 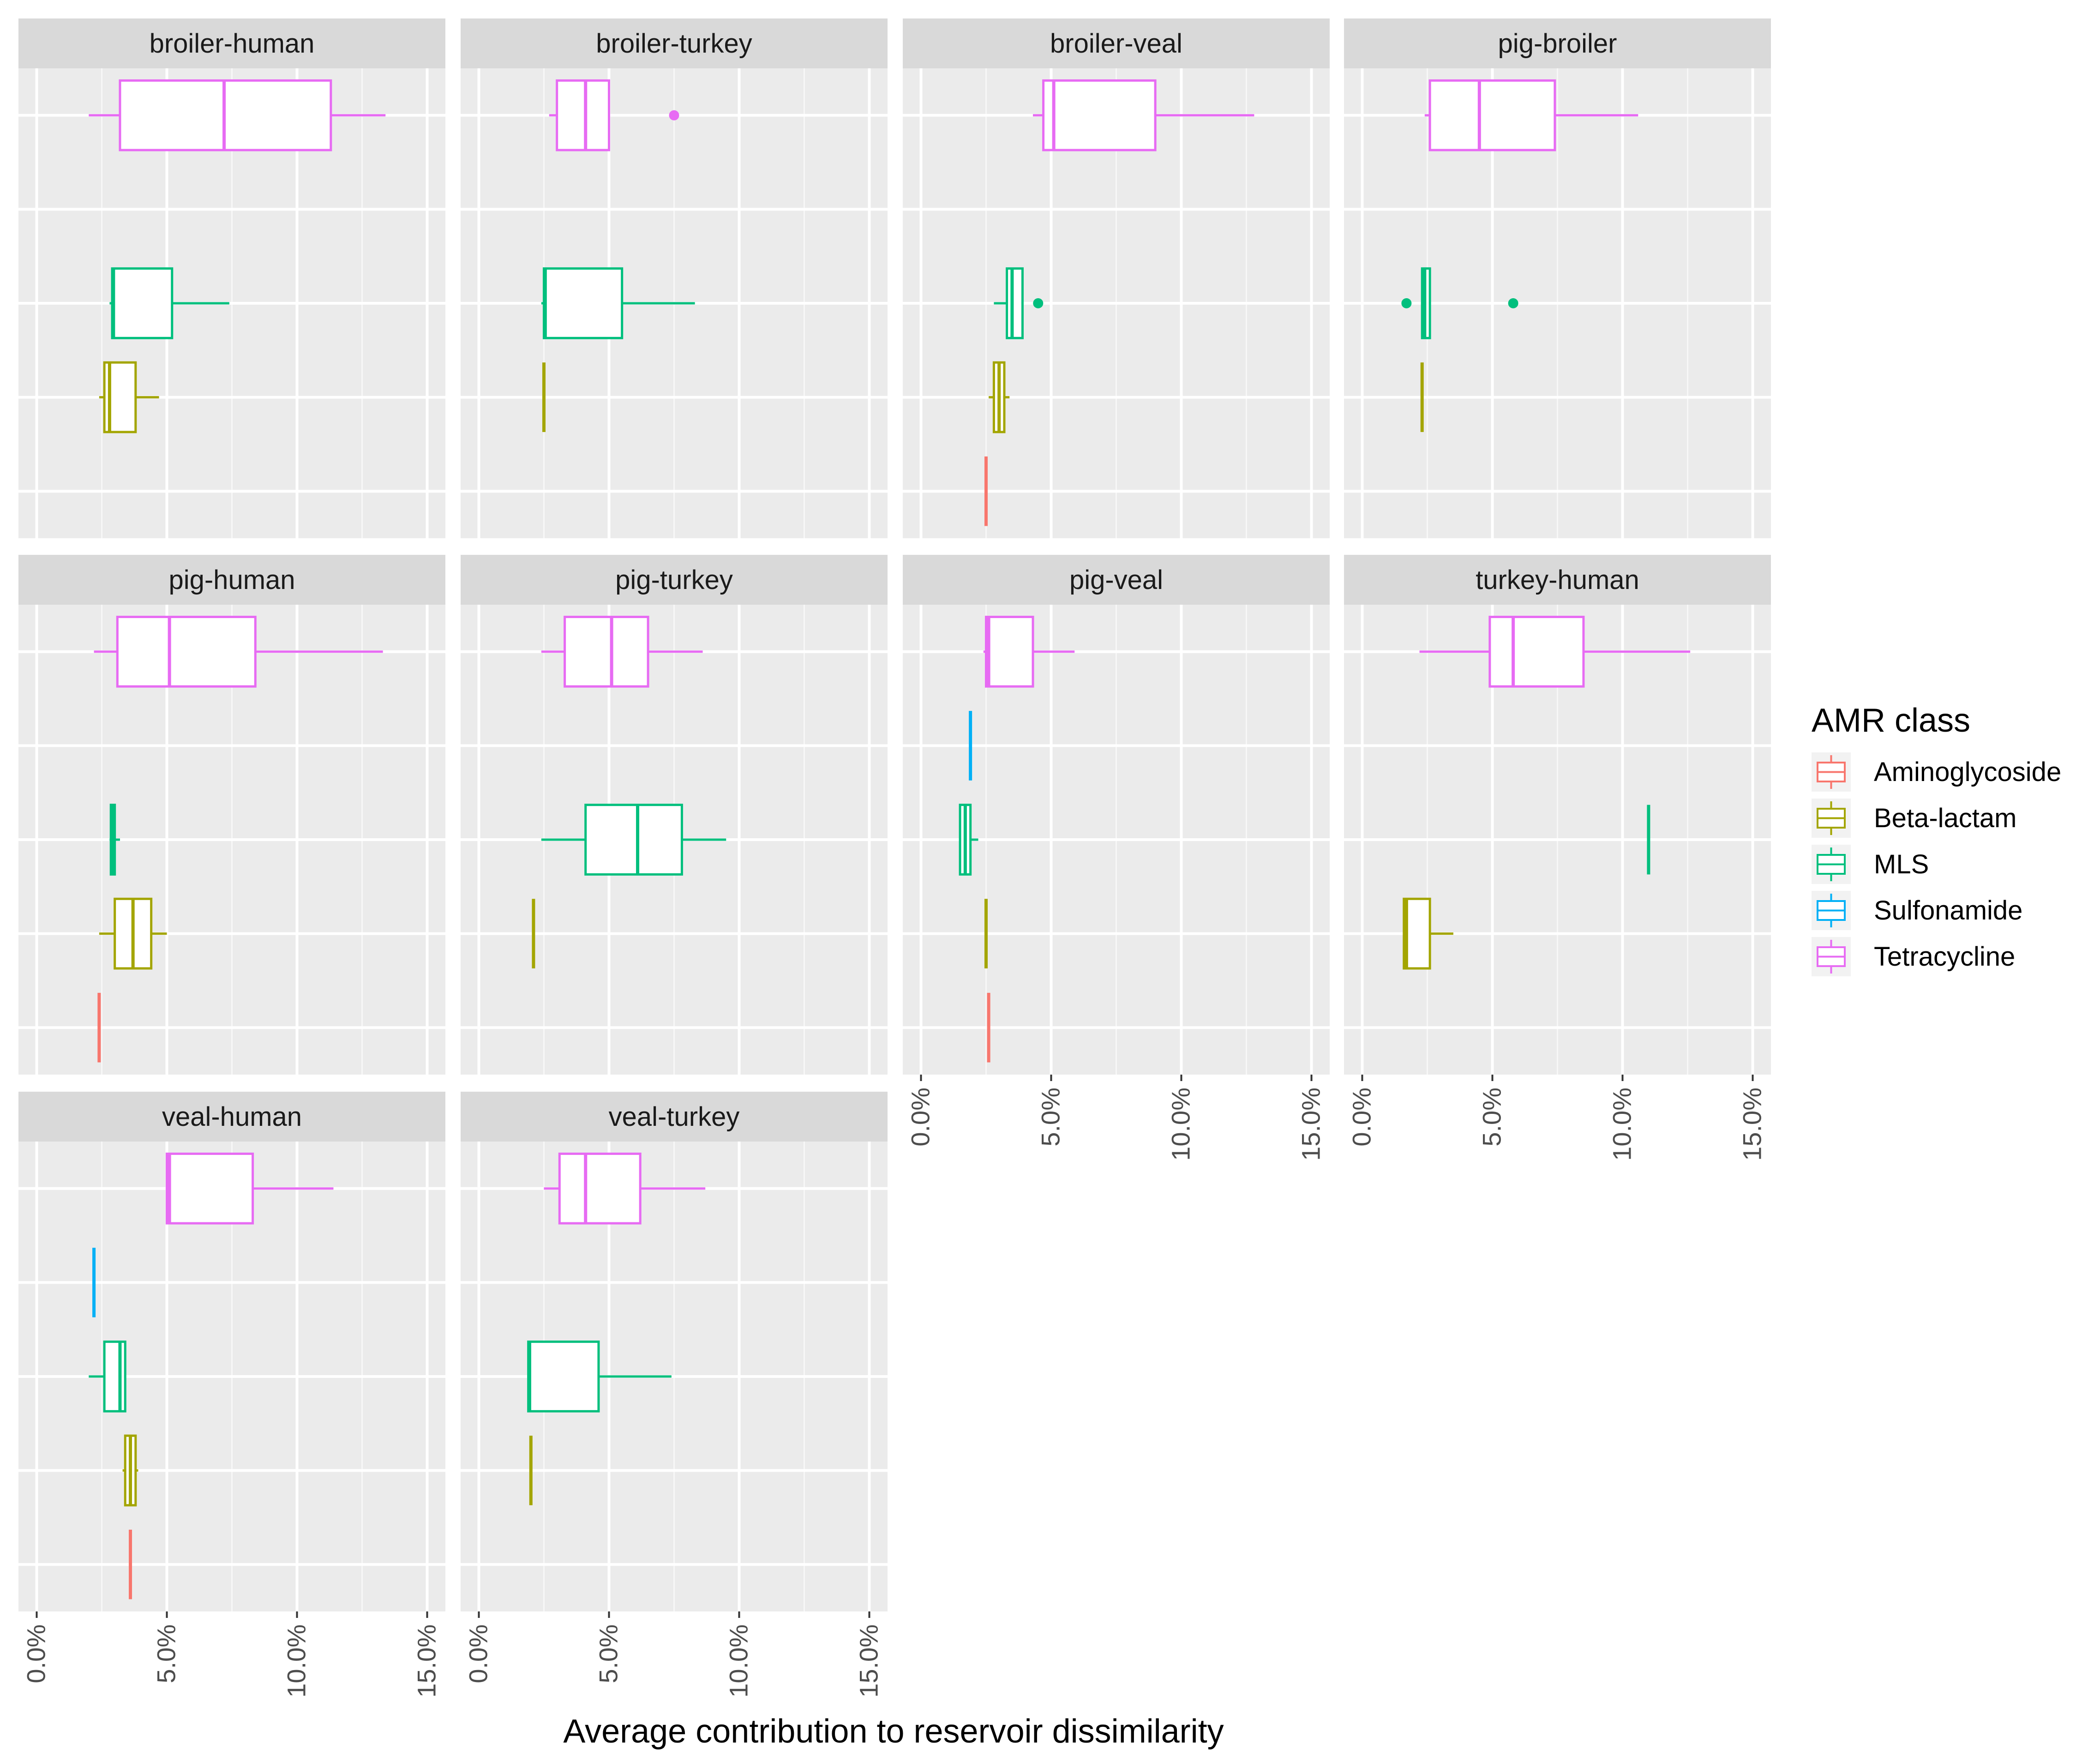 I want to click on strip-broiler-turkey, so click(x=674, y=43).